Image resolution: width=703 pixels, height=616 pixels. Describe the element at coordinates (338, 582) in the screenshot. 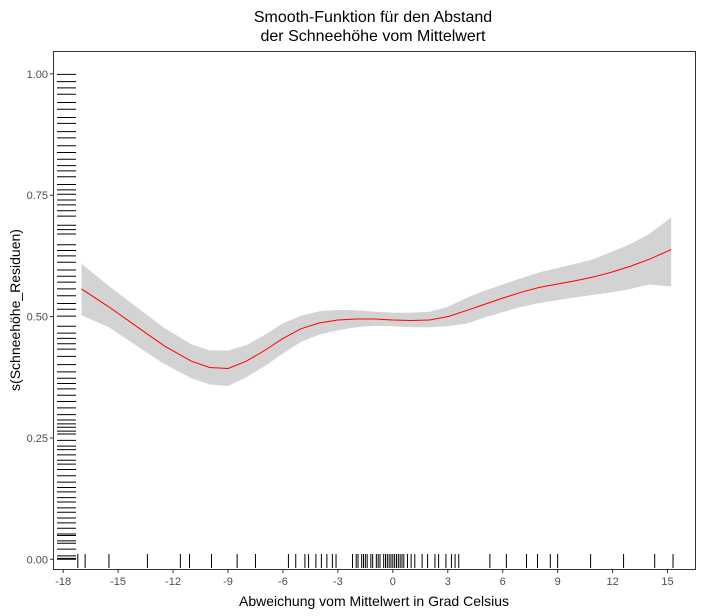

I see `x-tick-label: -3` at that location.